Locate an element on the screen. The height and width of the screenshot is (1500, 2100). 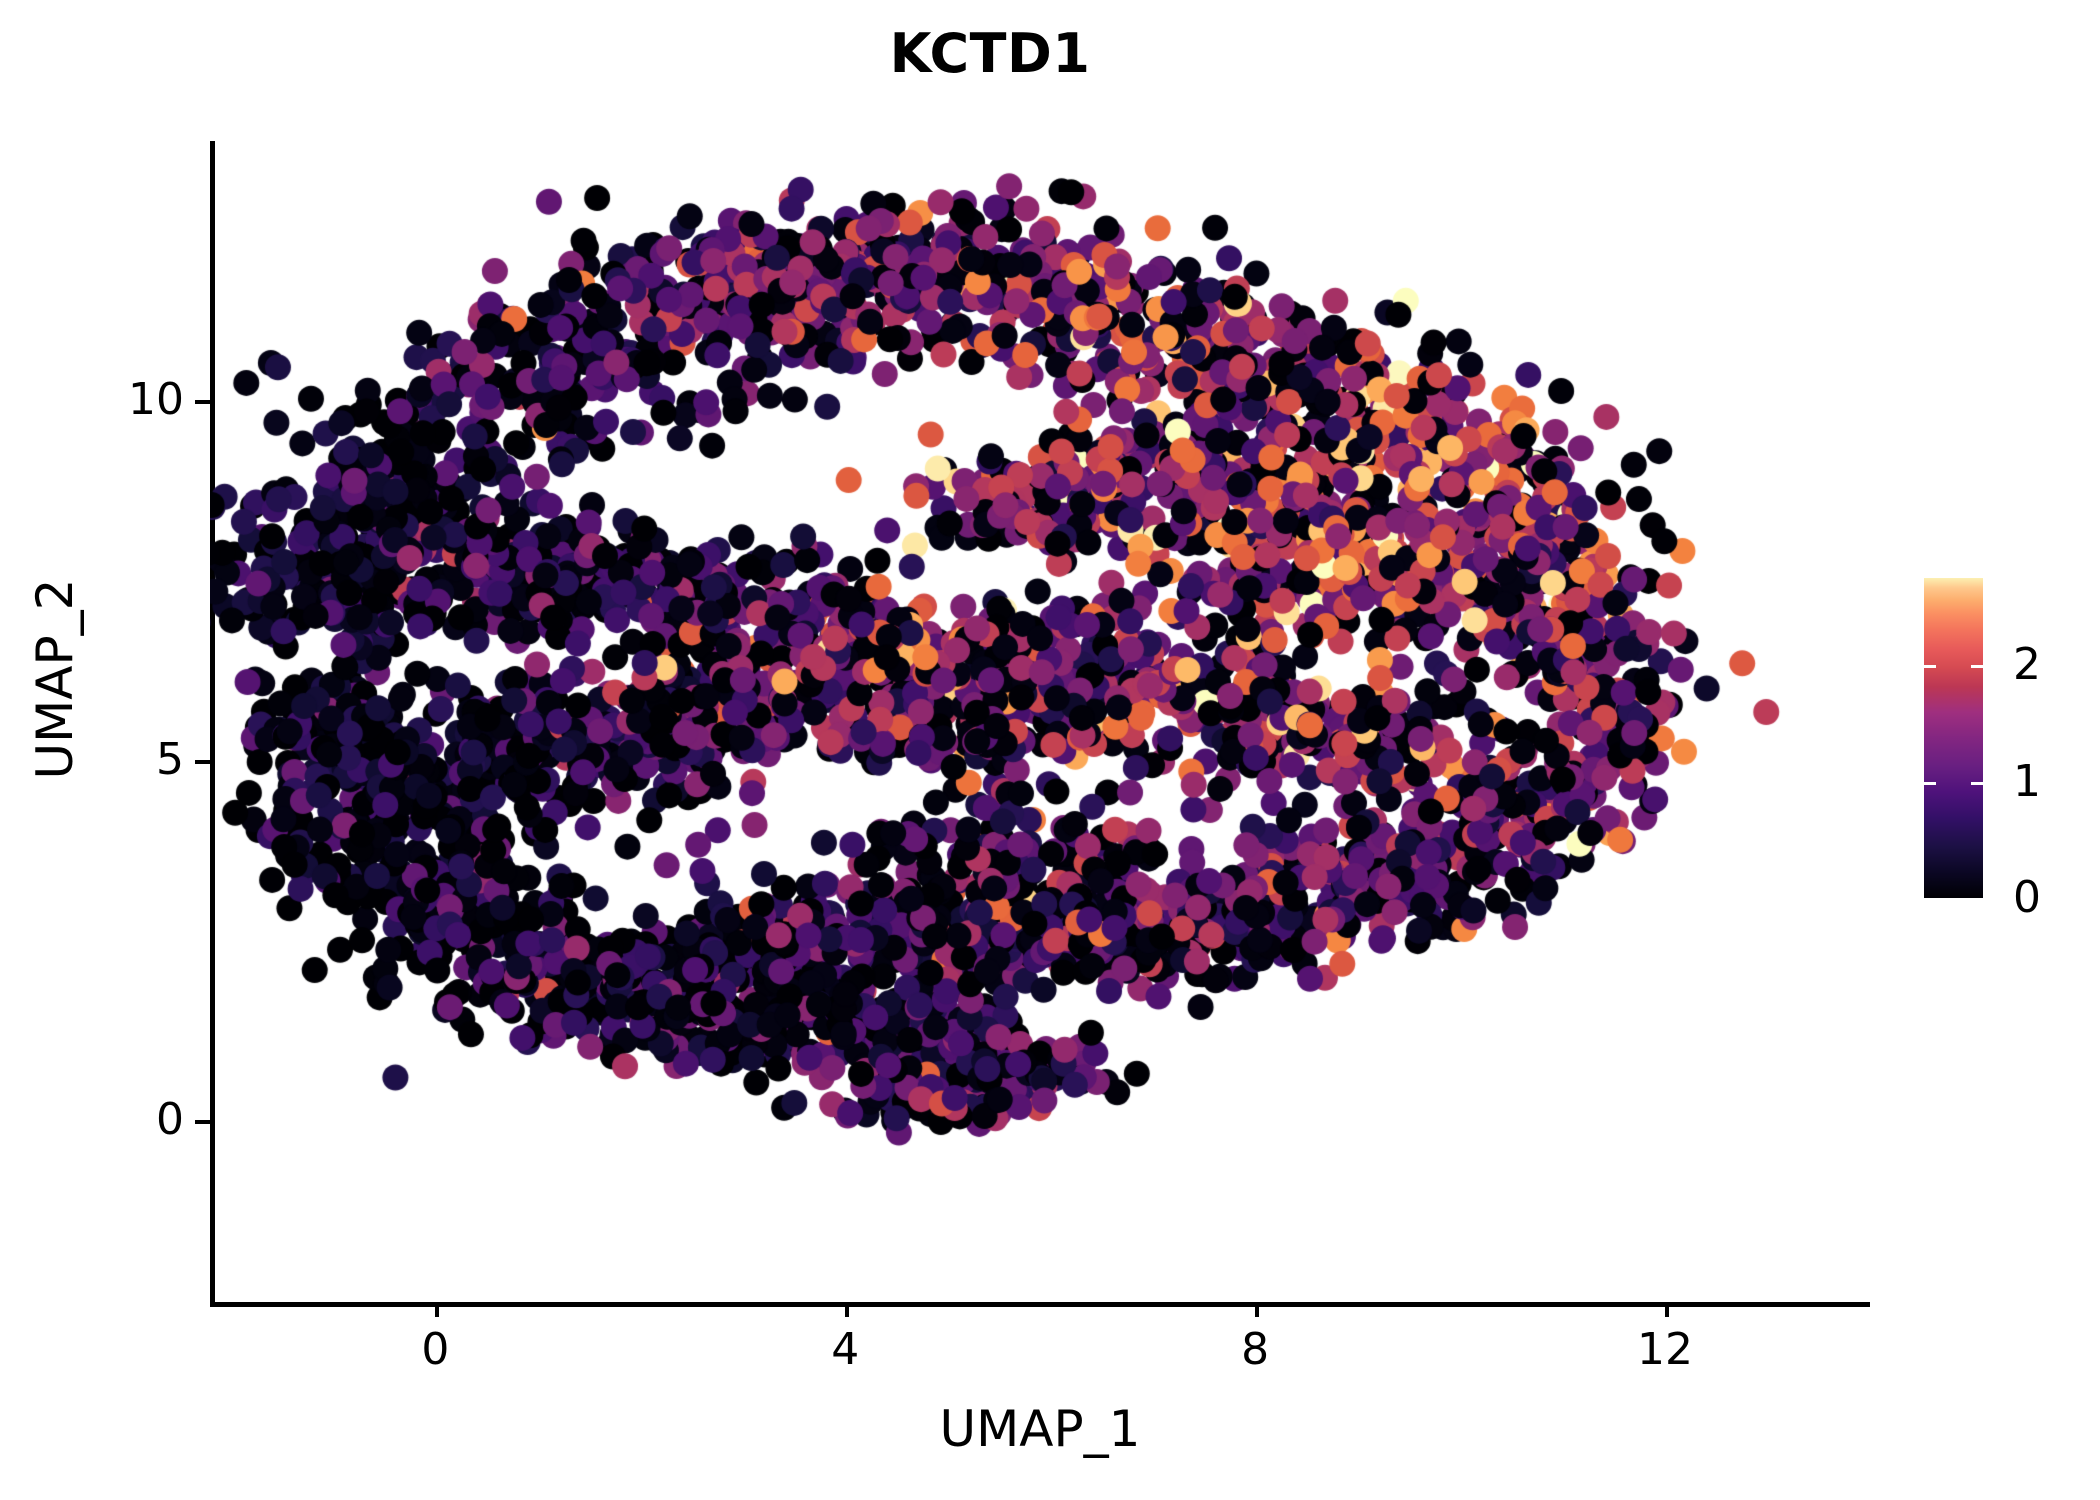
colorbar-tick-label: 1 is located at coordinates (2027, 781).